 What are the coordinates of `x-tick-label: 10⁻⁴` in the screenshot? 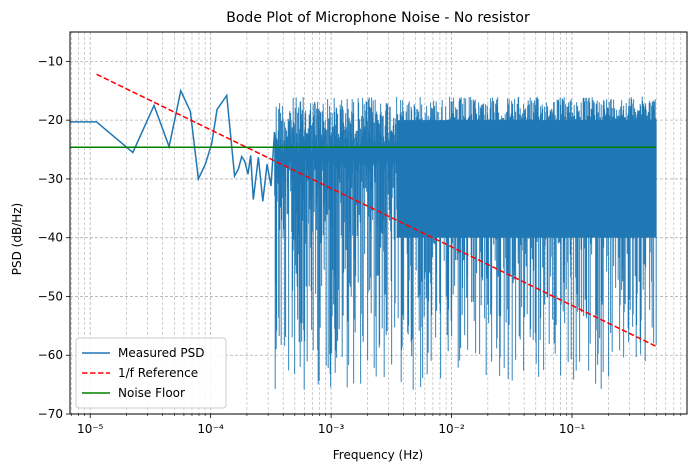 It's located at (210, 429).